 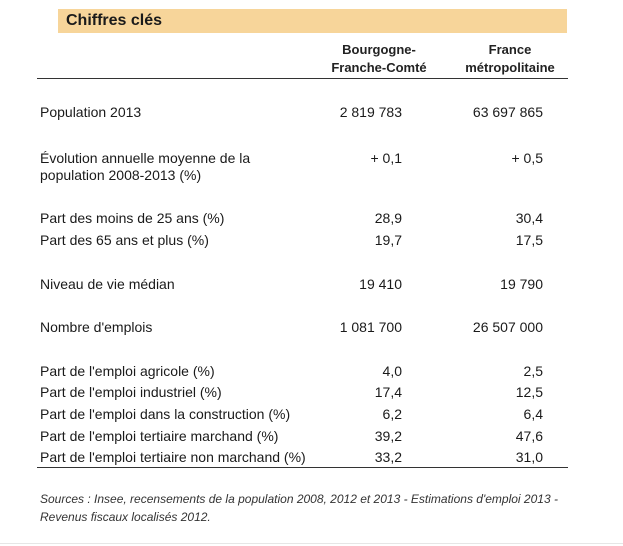 I want to click on column-header-france: France métropolitaine, so click(x=510, y=59).